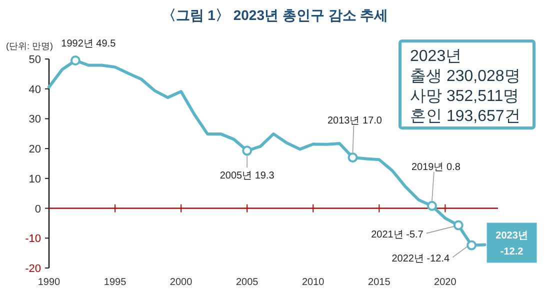  I want to click on annotation: 2019년 0.8, so click(436, 167).